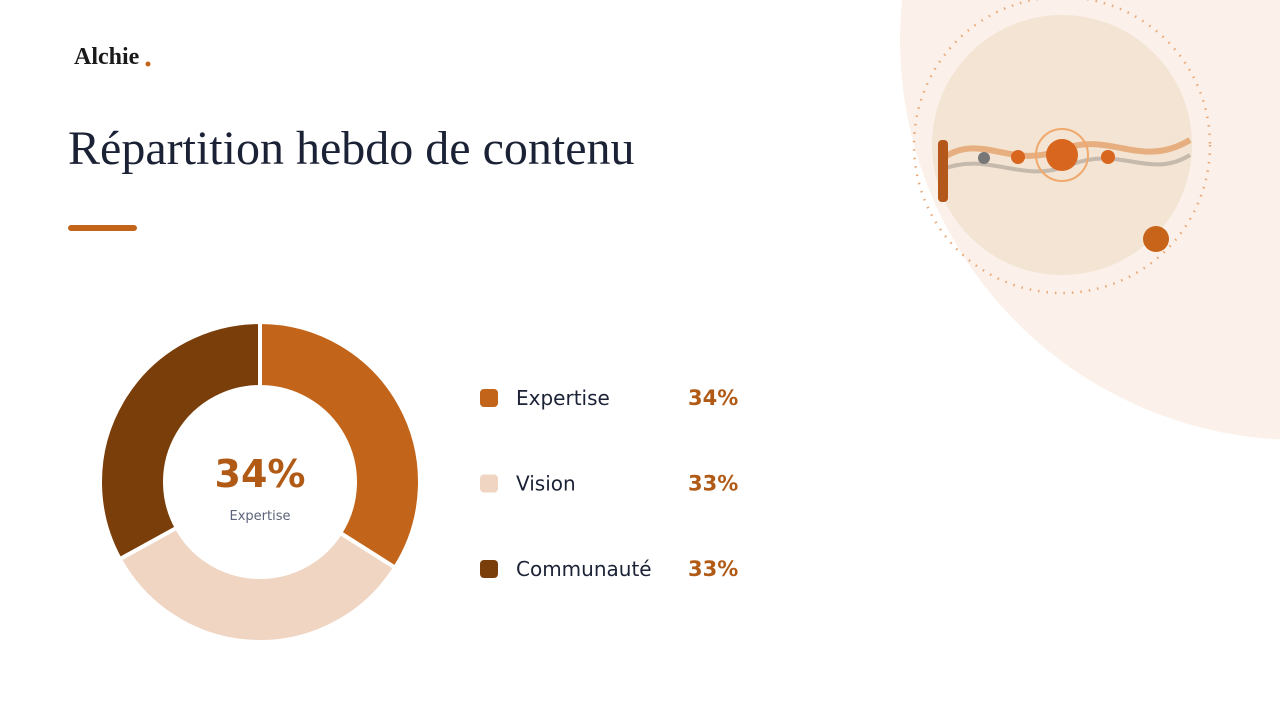 The height and width of the screenshot is (720, 1280). I want to click on accent-dot, so click(1156, 239).